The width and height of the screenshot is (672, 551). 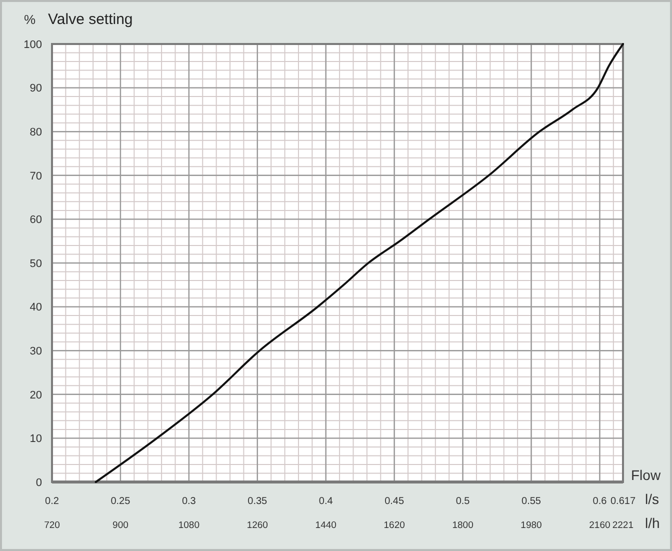 What do you see at coordinates (532, 501) in the screenshot?
I see `x-tick-label: 0.55` at bounding box center [532, 501].